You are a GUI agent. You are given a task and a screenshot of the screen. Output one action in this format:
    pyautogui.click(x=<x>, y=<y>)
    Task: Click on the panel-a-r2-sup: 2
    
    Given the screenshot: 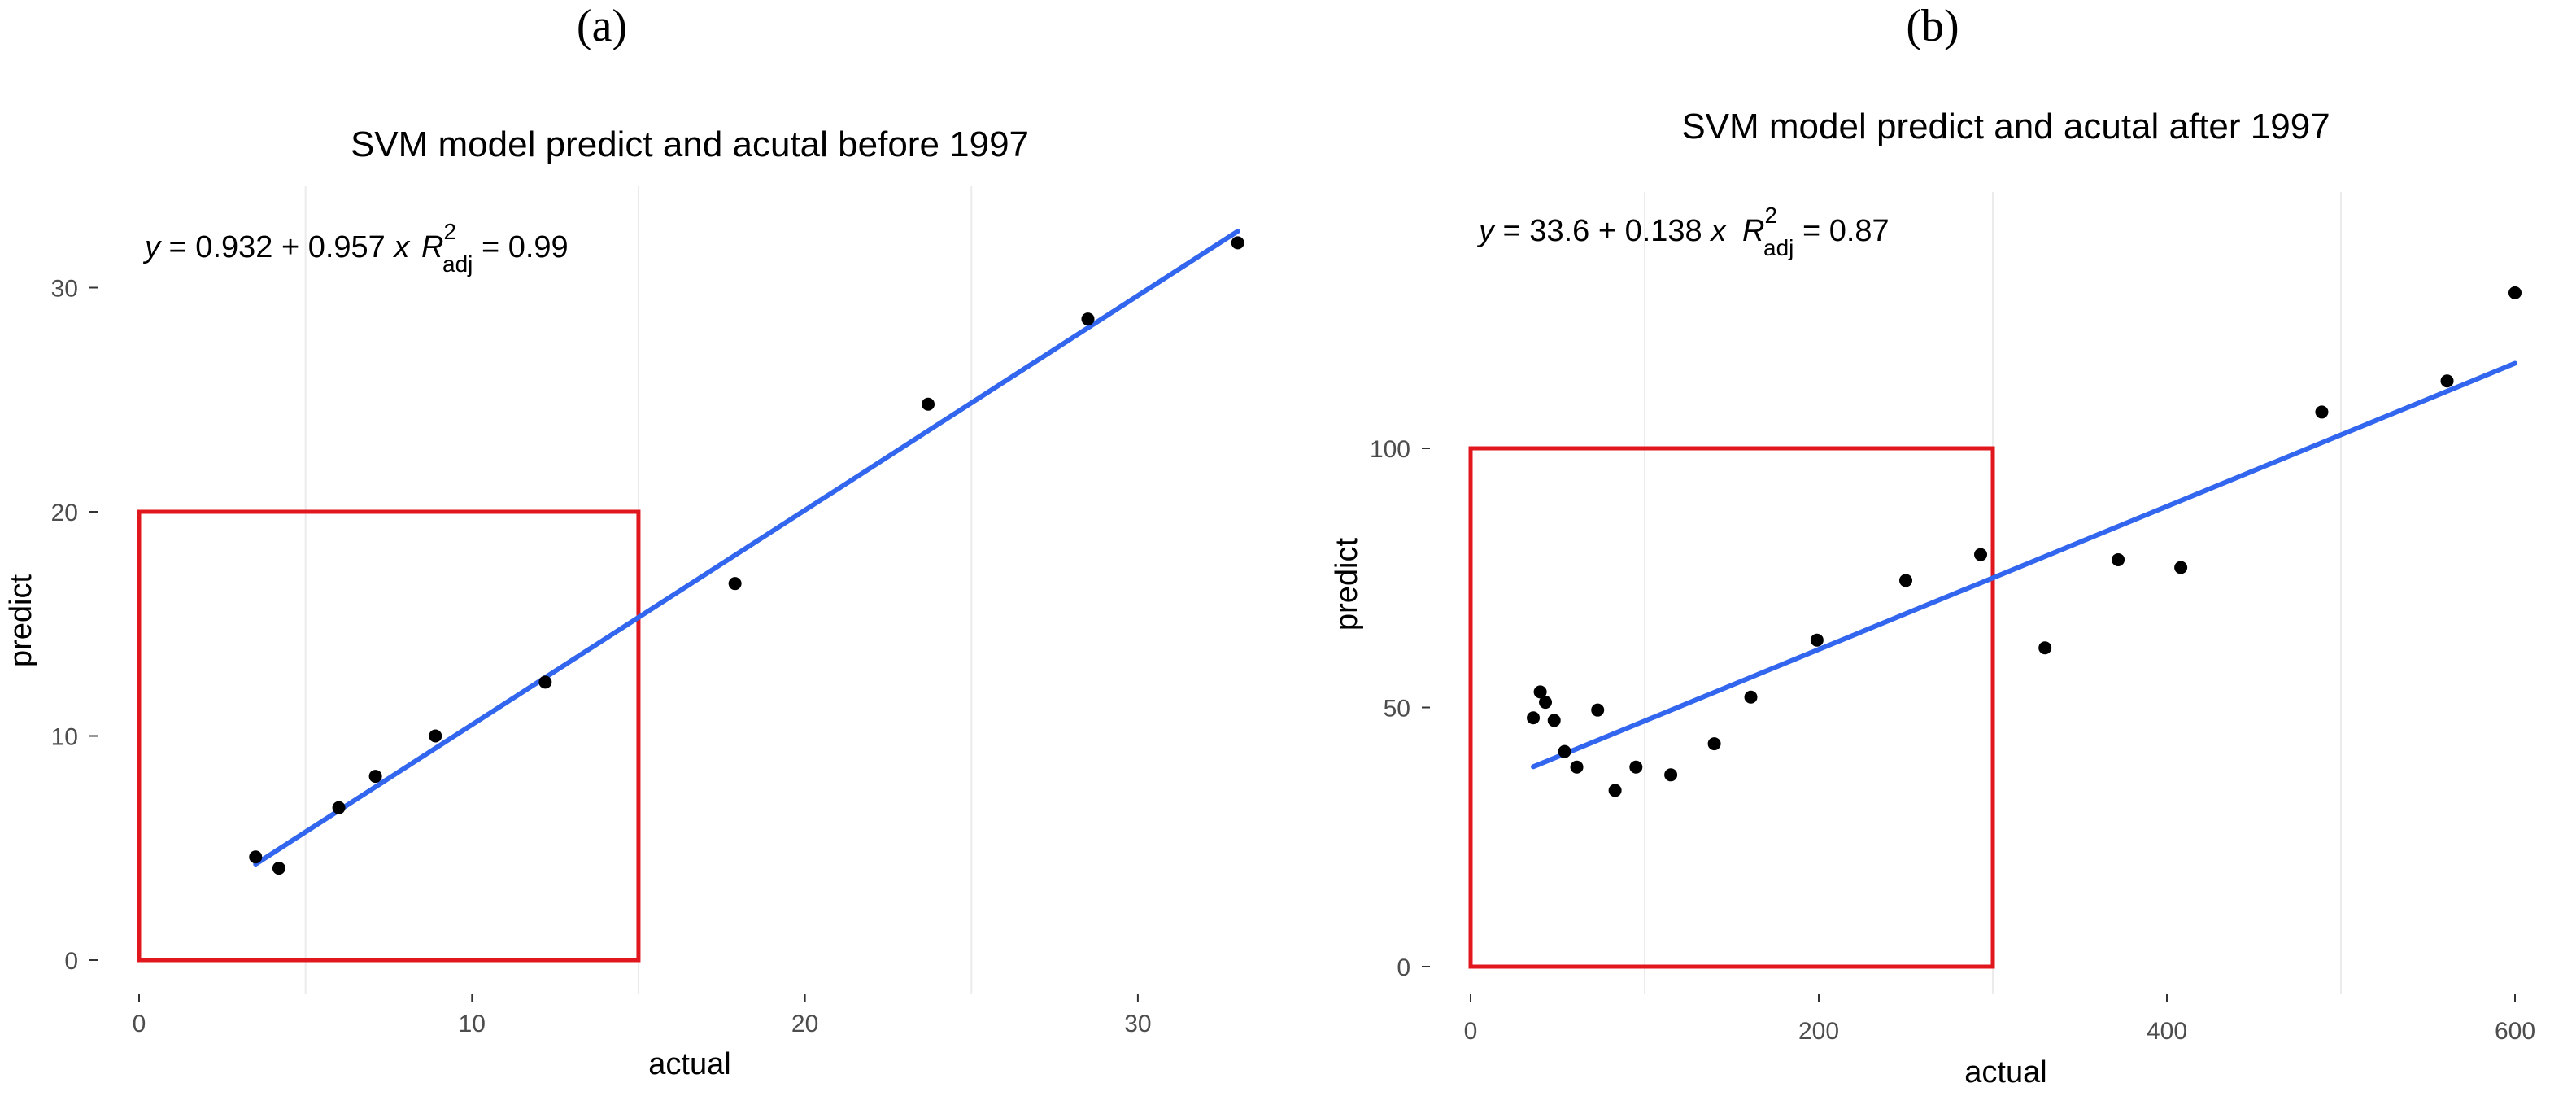 What is the action you would take?
    pyautogui.click(x=449, y=232)
    